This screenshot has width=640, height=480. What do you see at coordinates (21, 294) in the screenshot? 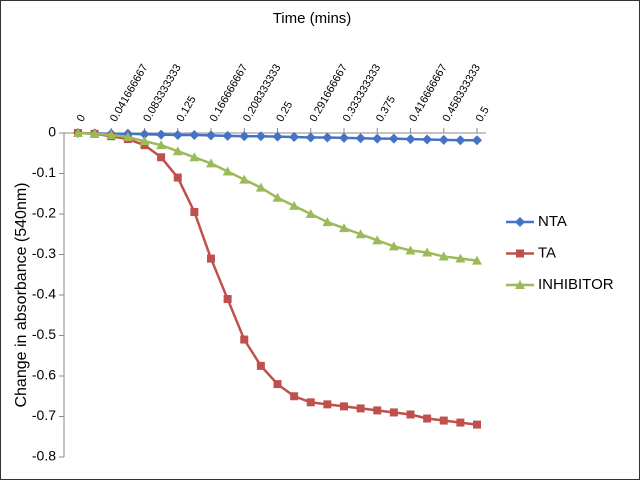
I see `y-axis-label: Change in absorbance (540nm)` at bounding box center [21, 294].